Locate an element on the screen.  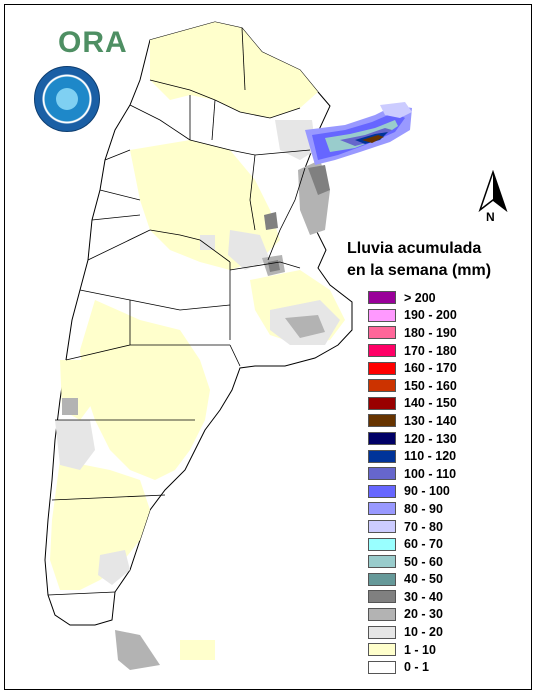
legend-item: 100 - 110 is located at coordinates (412, 474).